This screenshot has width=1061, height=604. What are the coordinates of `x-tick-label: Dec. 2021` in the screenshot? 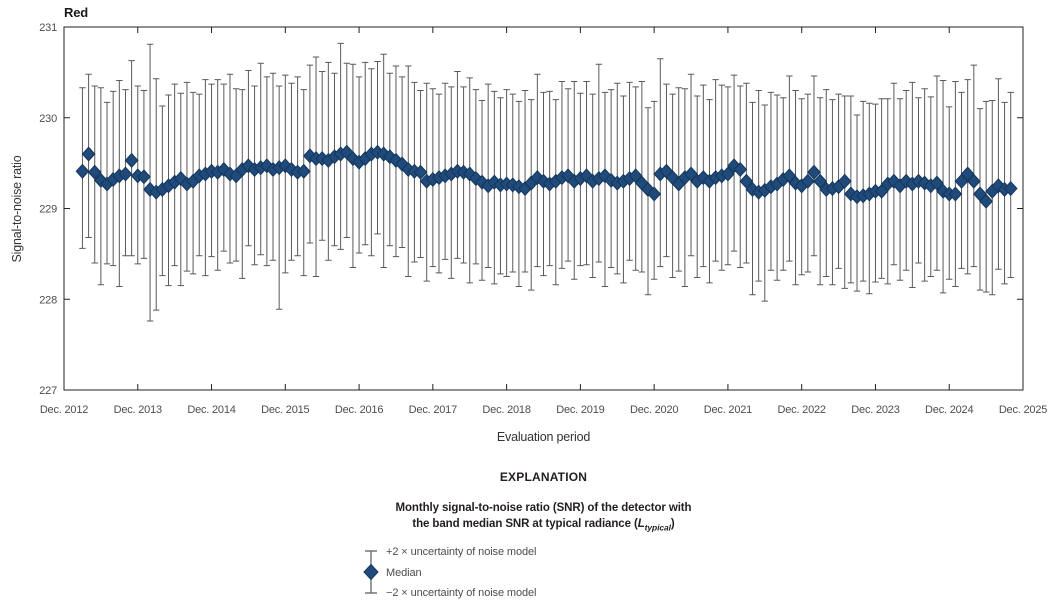 It's located at (728, 410).